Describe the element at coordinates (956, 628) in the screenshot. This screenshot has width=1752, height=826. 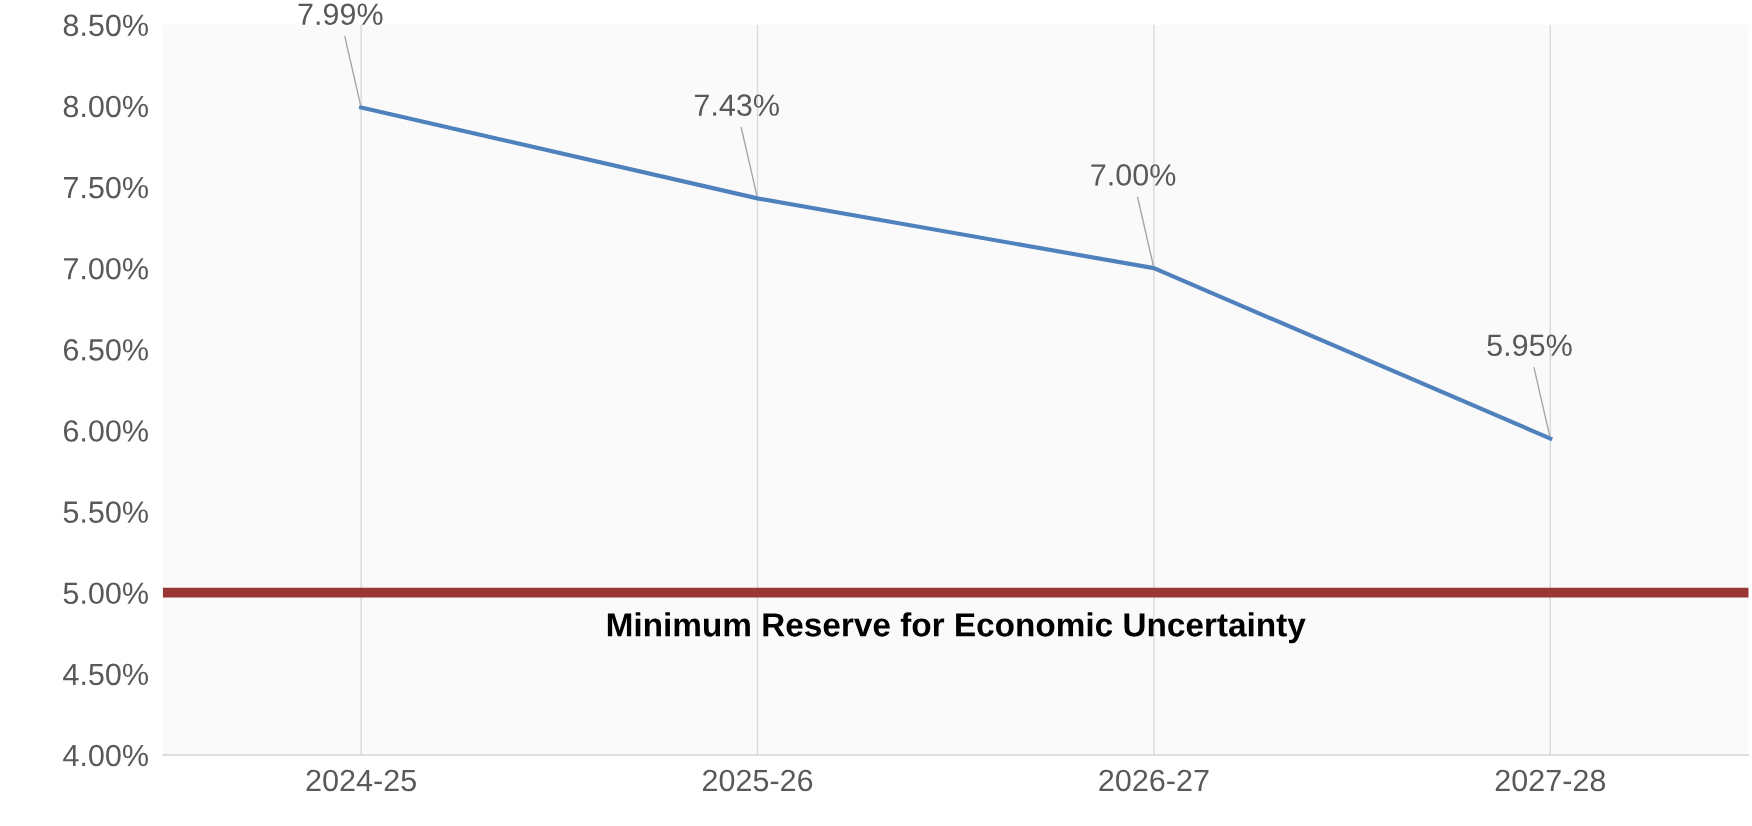
I see `ref-line-label: Minimum Reserve for Economic Uncertainty` at that location.